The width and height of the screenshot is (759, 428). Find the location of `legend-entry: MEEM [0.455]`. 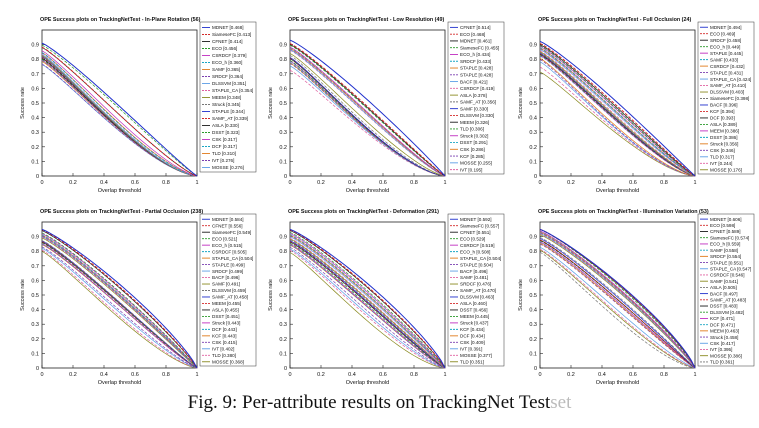

legend-entry: MEEM [0.455] is located at coordinates (226, 303).